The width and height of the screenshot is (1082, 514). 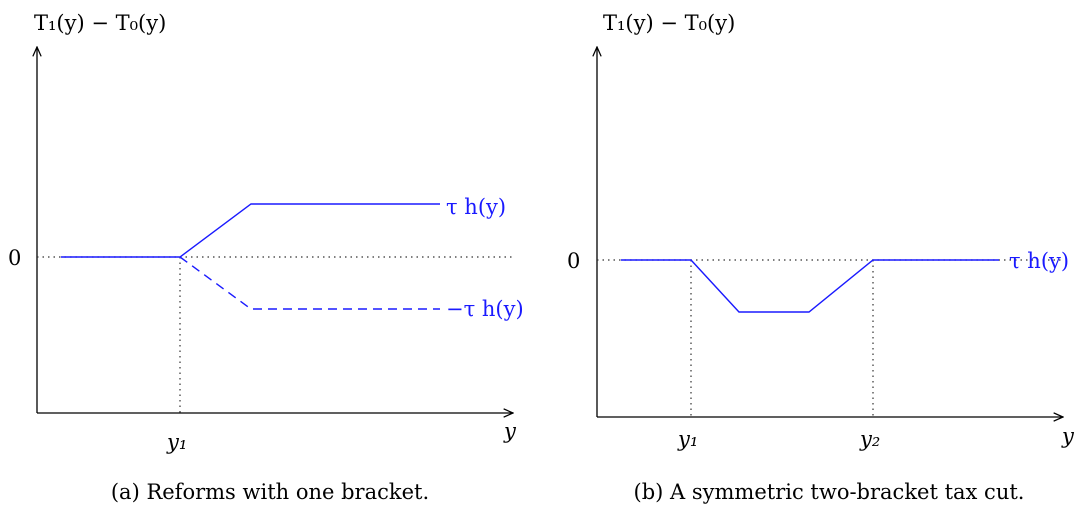 What do you see at coordinates (829, 492) in the screenshot?
I see `panel-b-caption: (b) A symmetric two-bracket tax cut.` at bounding box center [829, 492].